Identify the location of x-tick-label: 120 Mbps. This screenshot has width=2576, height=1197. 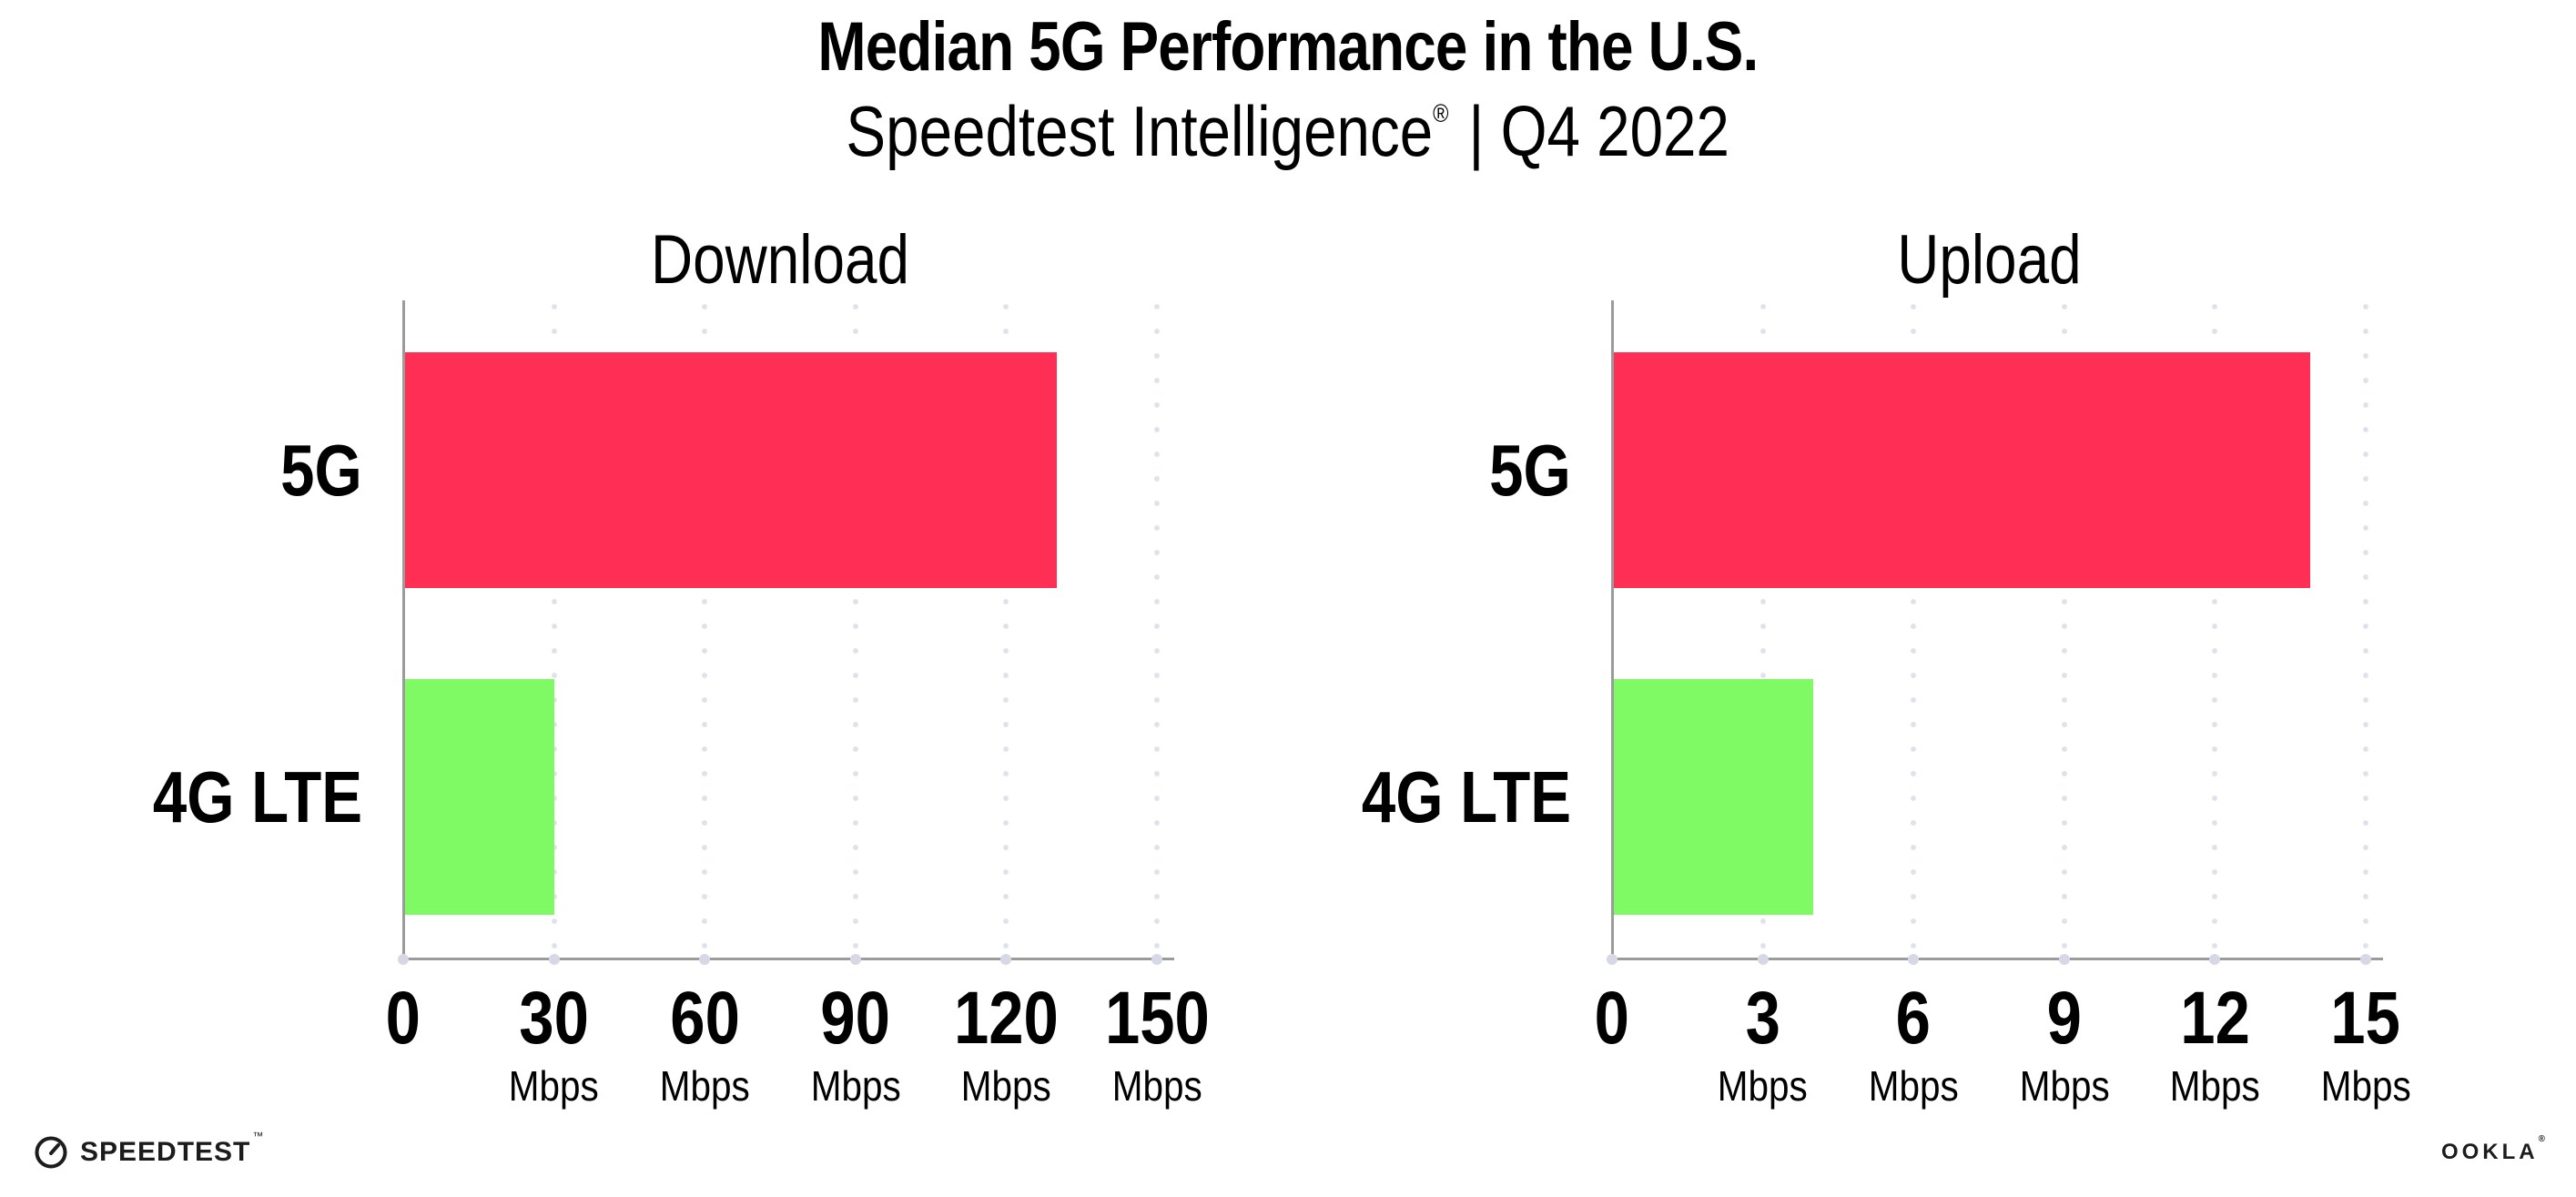
(1006, 1043).